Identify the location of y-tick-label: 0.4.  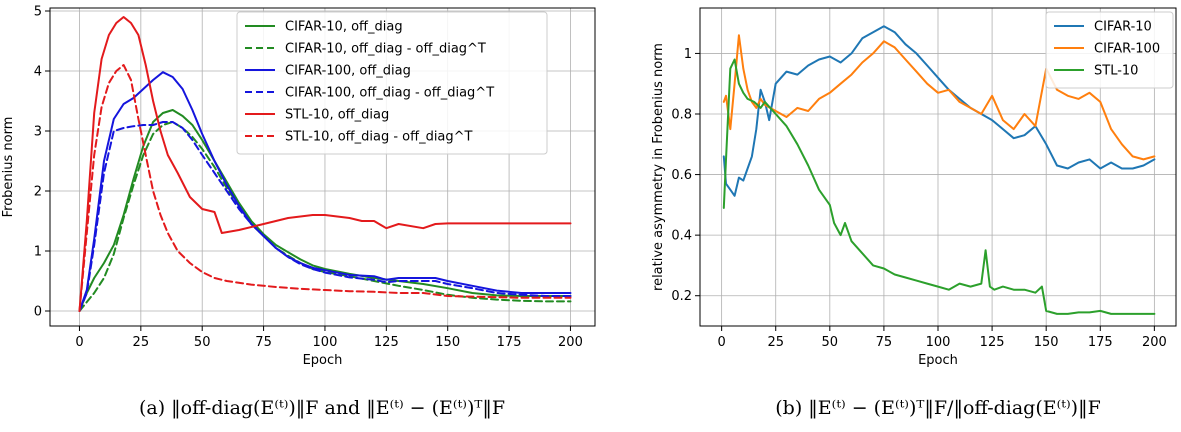
(681, 236).